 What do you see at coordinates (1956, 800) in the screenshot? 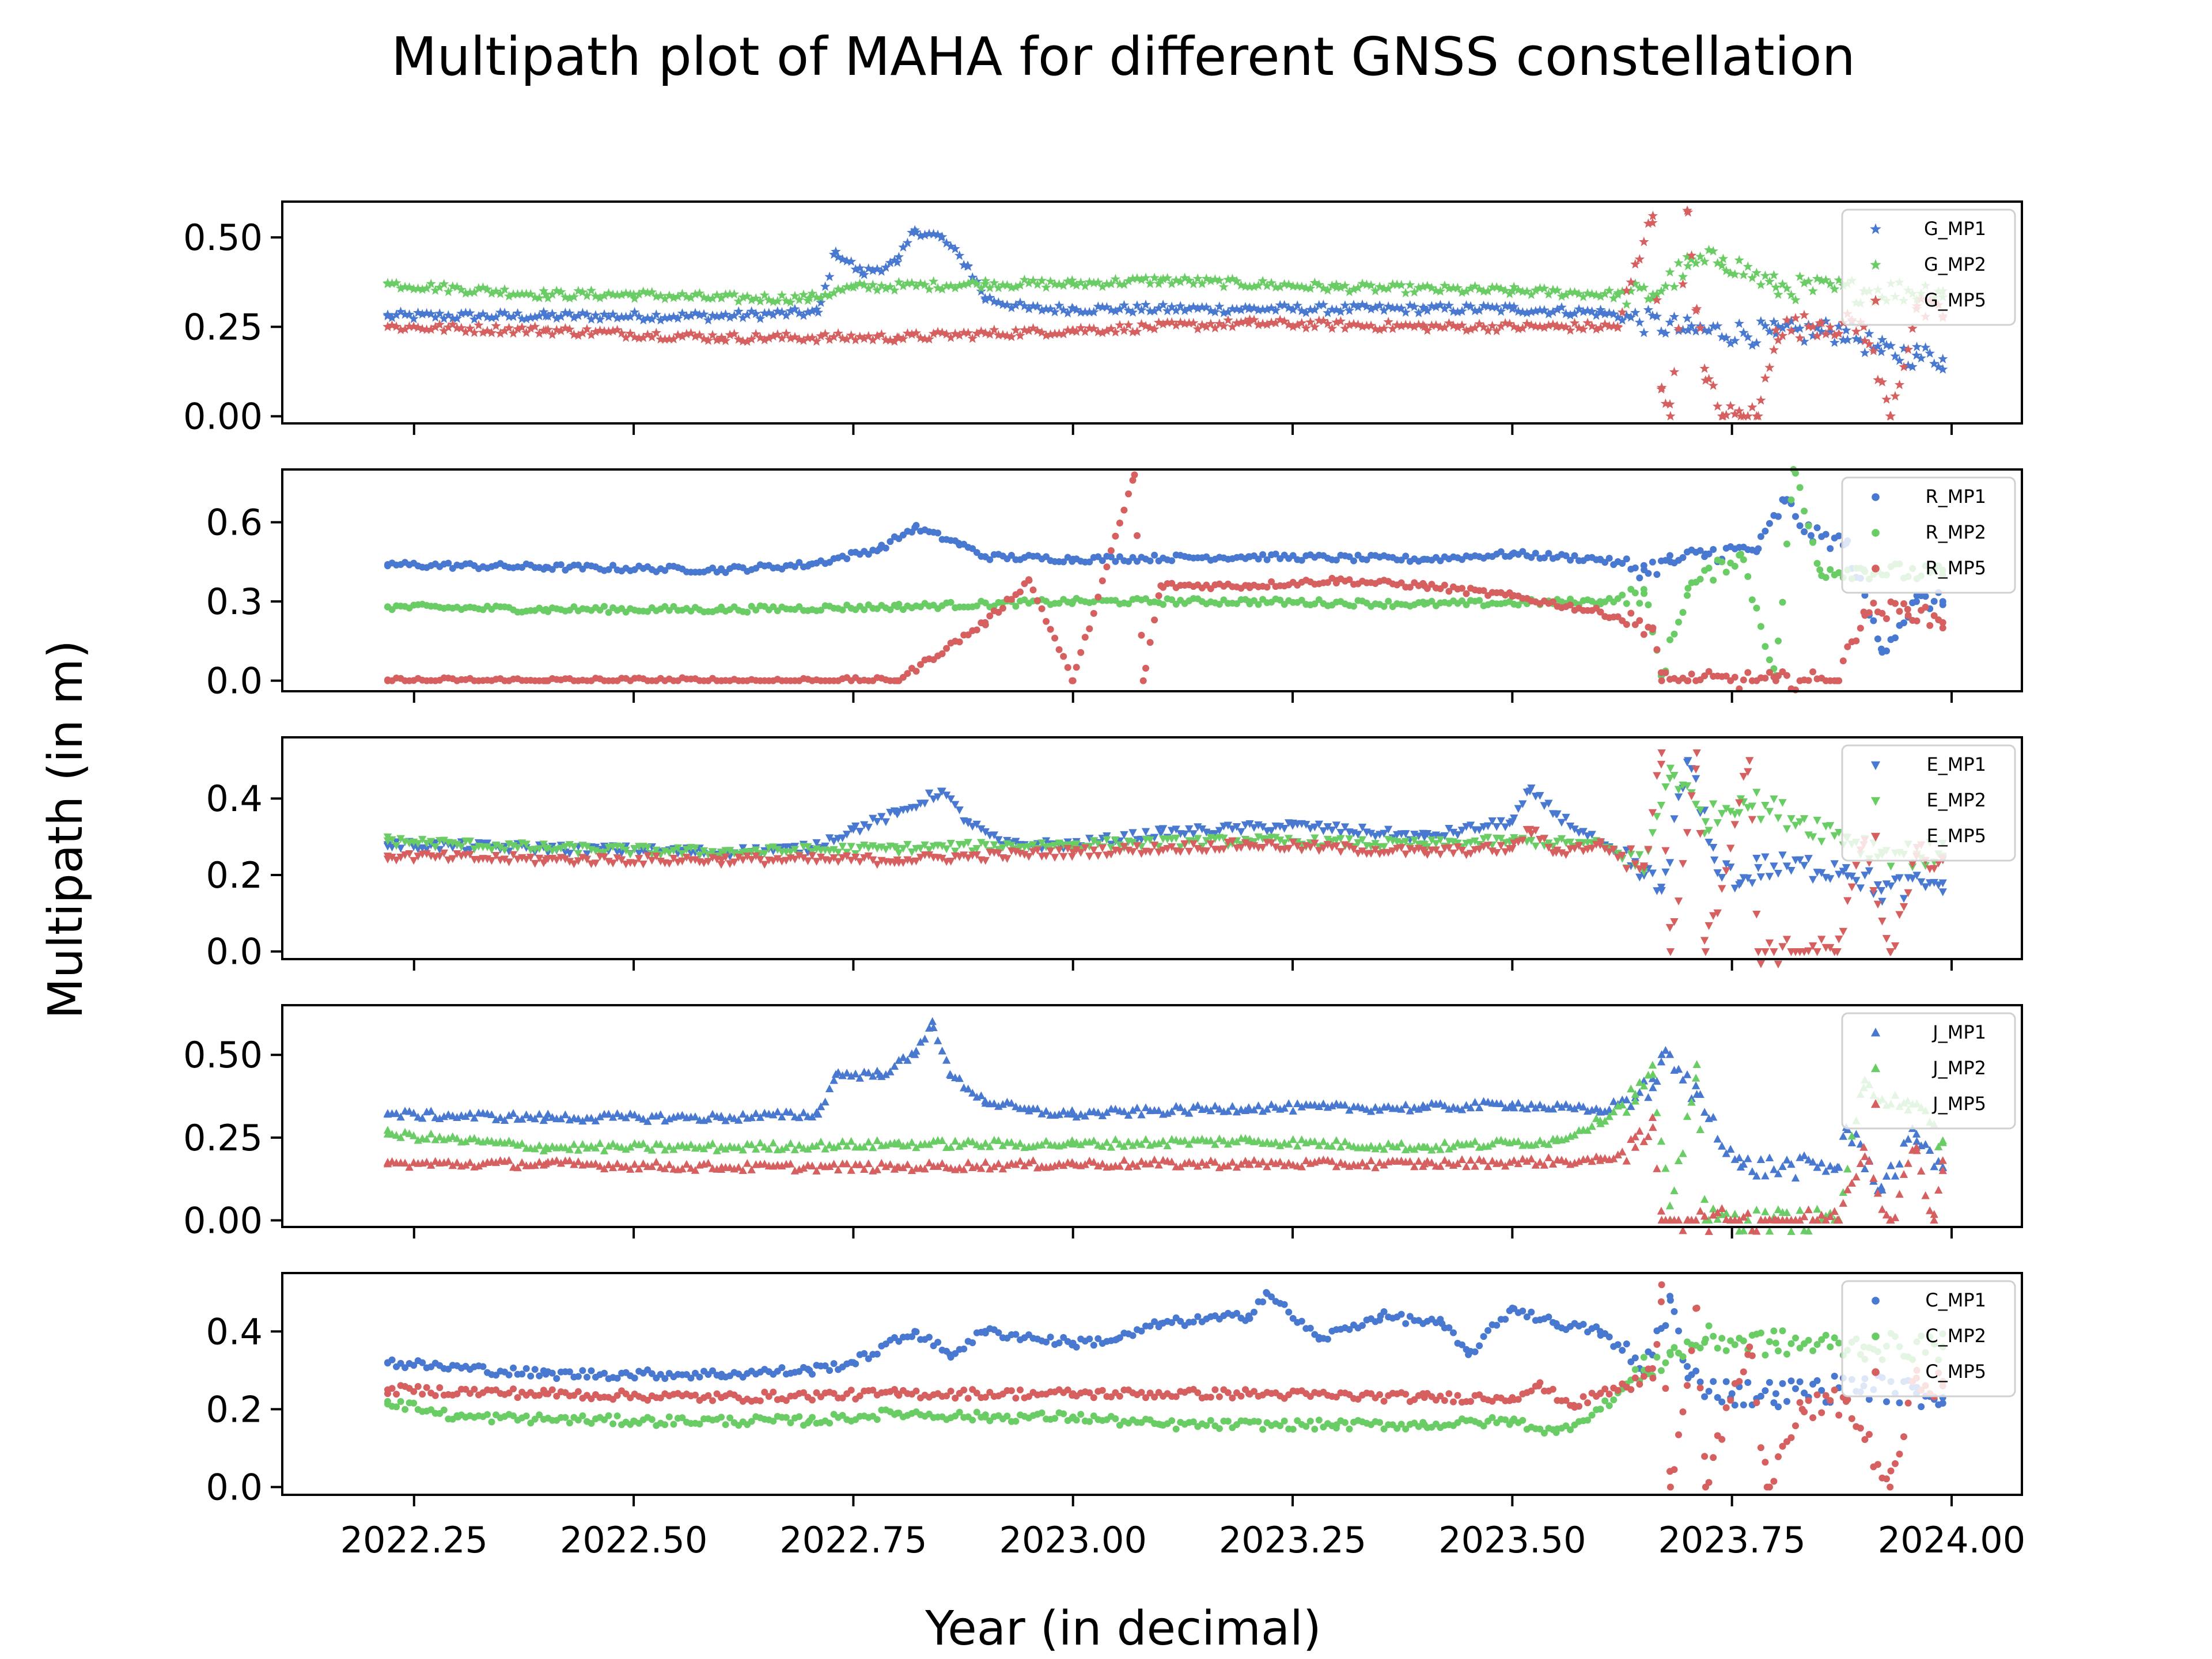
I see `legend-label: E_MP2` at bounding box center [1956, 800].